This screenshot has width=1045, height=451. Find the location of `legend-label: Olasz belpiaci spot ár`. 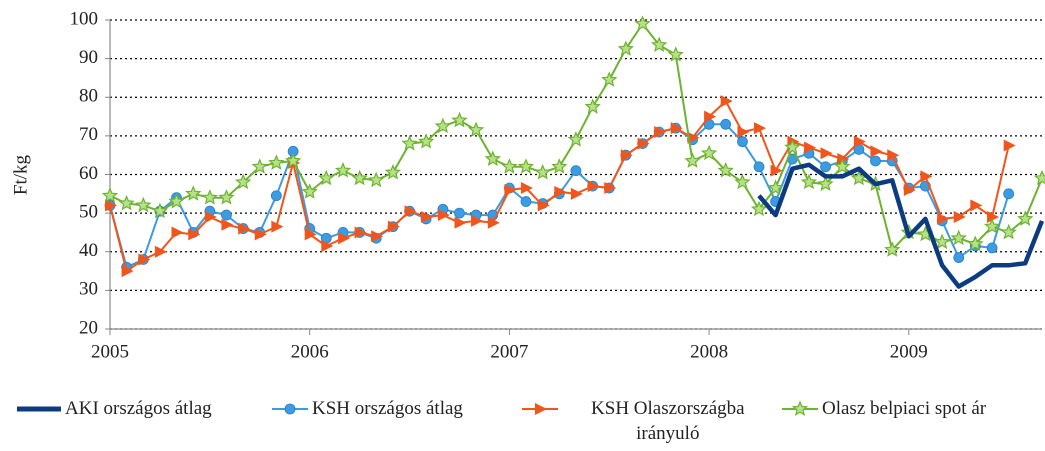

legend-label: Olasz belpiaci spot ár is located at coordinates (904, 408).